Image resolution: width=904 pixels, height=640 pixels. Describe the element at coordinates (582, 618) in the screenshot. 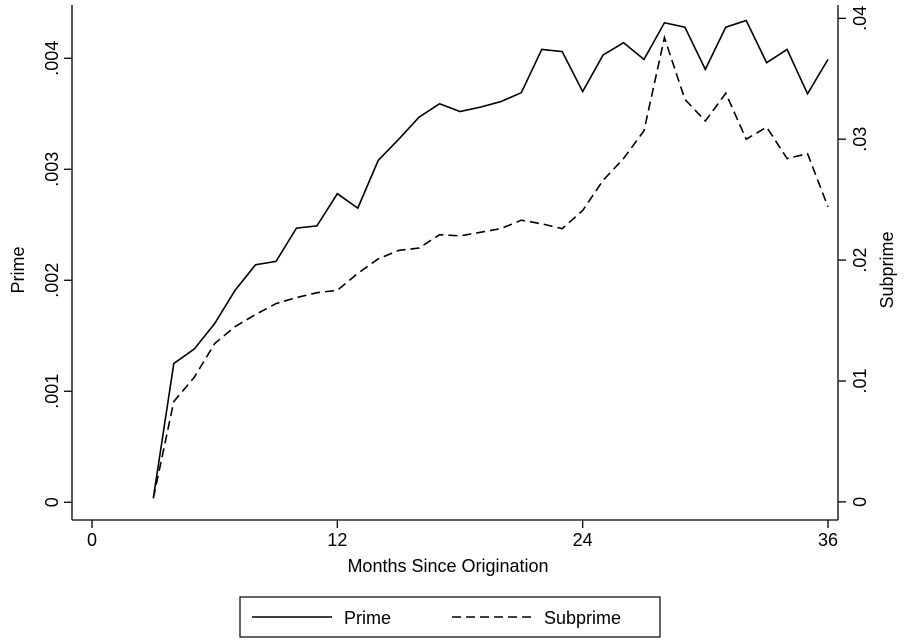

I see `legend-label: Subprime` at that location.